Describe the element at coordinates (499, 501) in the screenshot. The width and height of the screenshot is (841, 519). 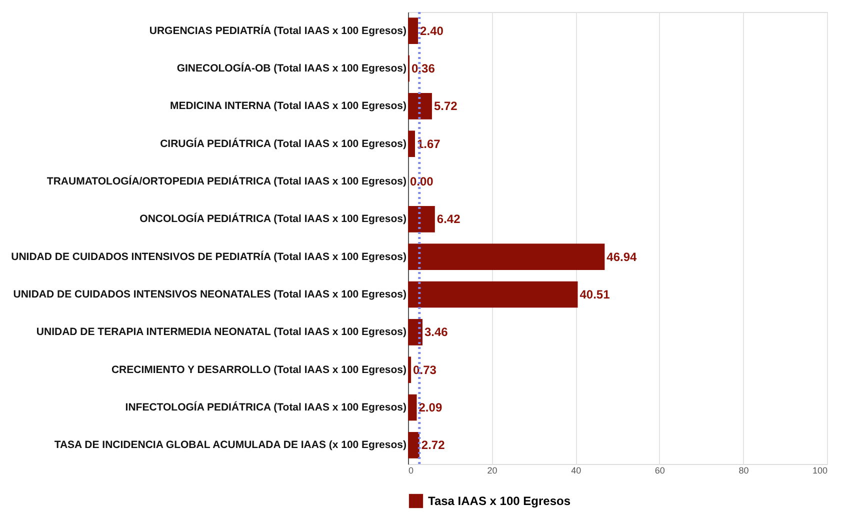
I see `legend-label: Tasa IAAS x 100 Egresos` at that location.